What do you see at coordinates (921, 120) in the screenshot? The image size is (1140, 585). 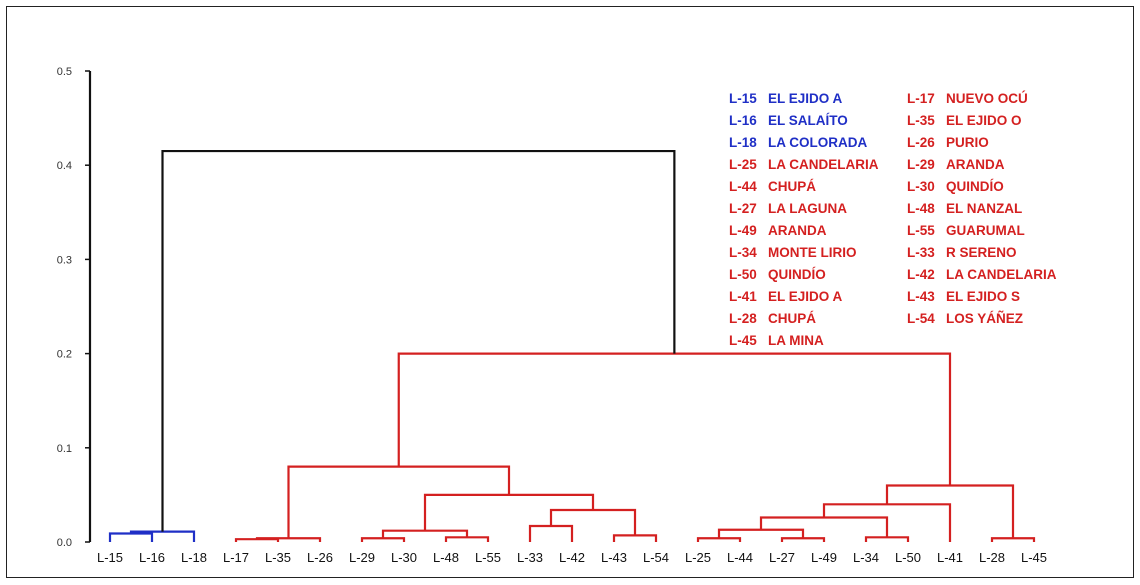 I see `legend-code: L-35` at bounding box center [921, 120].